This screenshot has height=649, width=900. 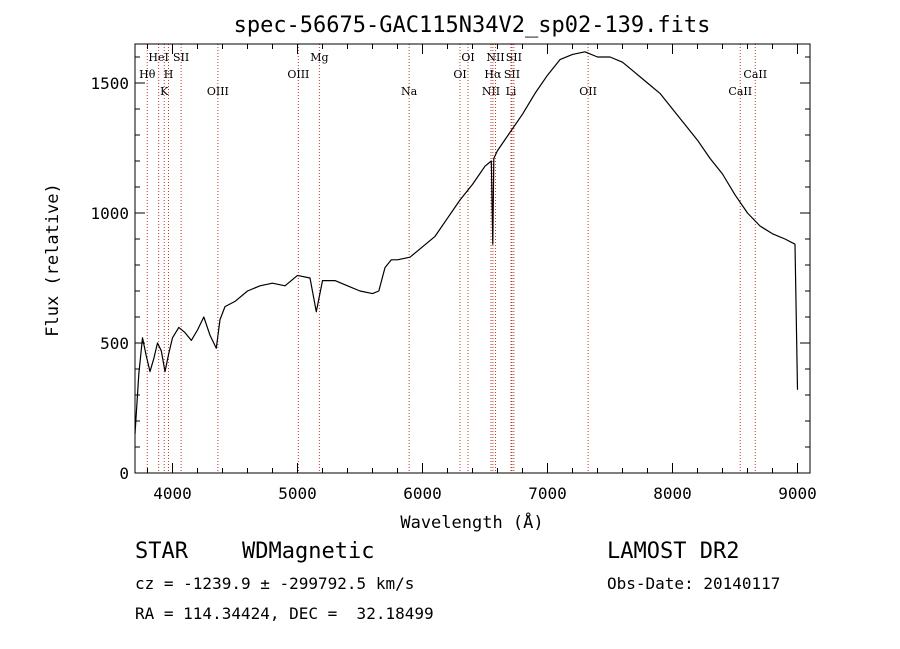 I want to click on y-tick-label: 1500, so click(x=109, y=83).